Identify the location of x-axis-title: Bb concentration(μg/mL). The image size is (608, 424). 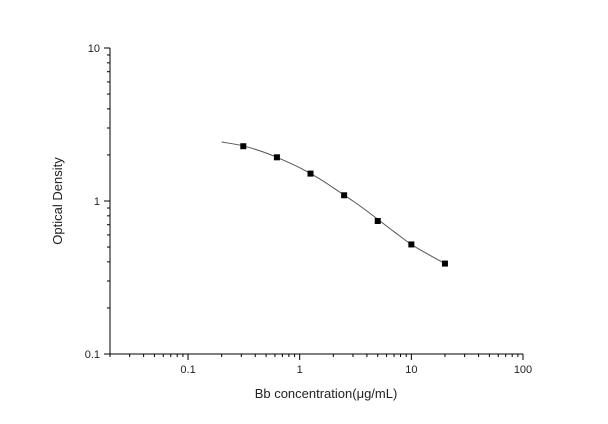
(326, 393).